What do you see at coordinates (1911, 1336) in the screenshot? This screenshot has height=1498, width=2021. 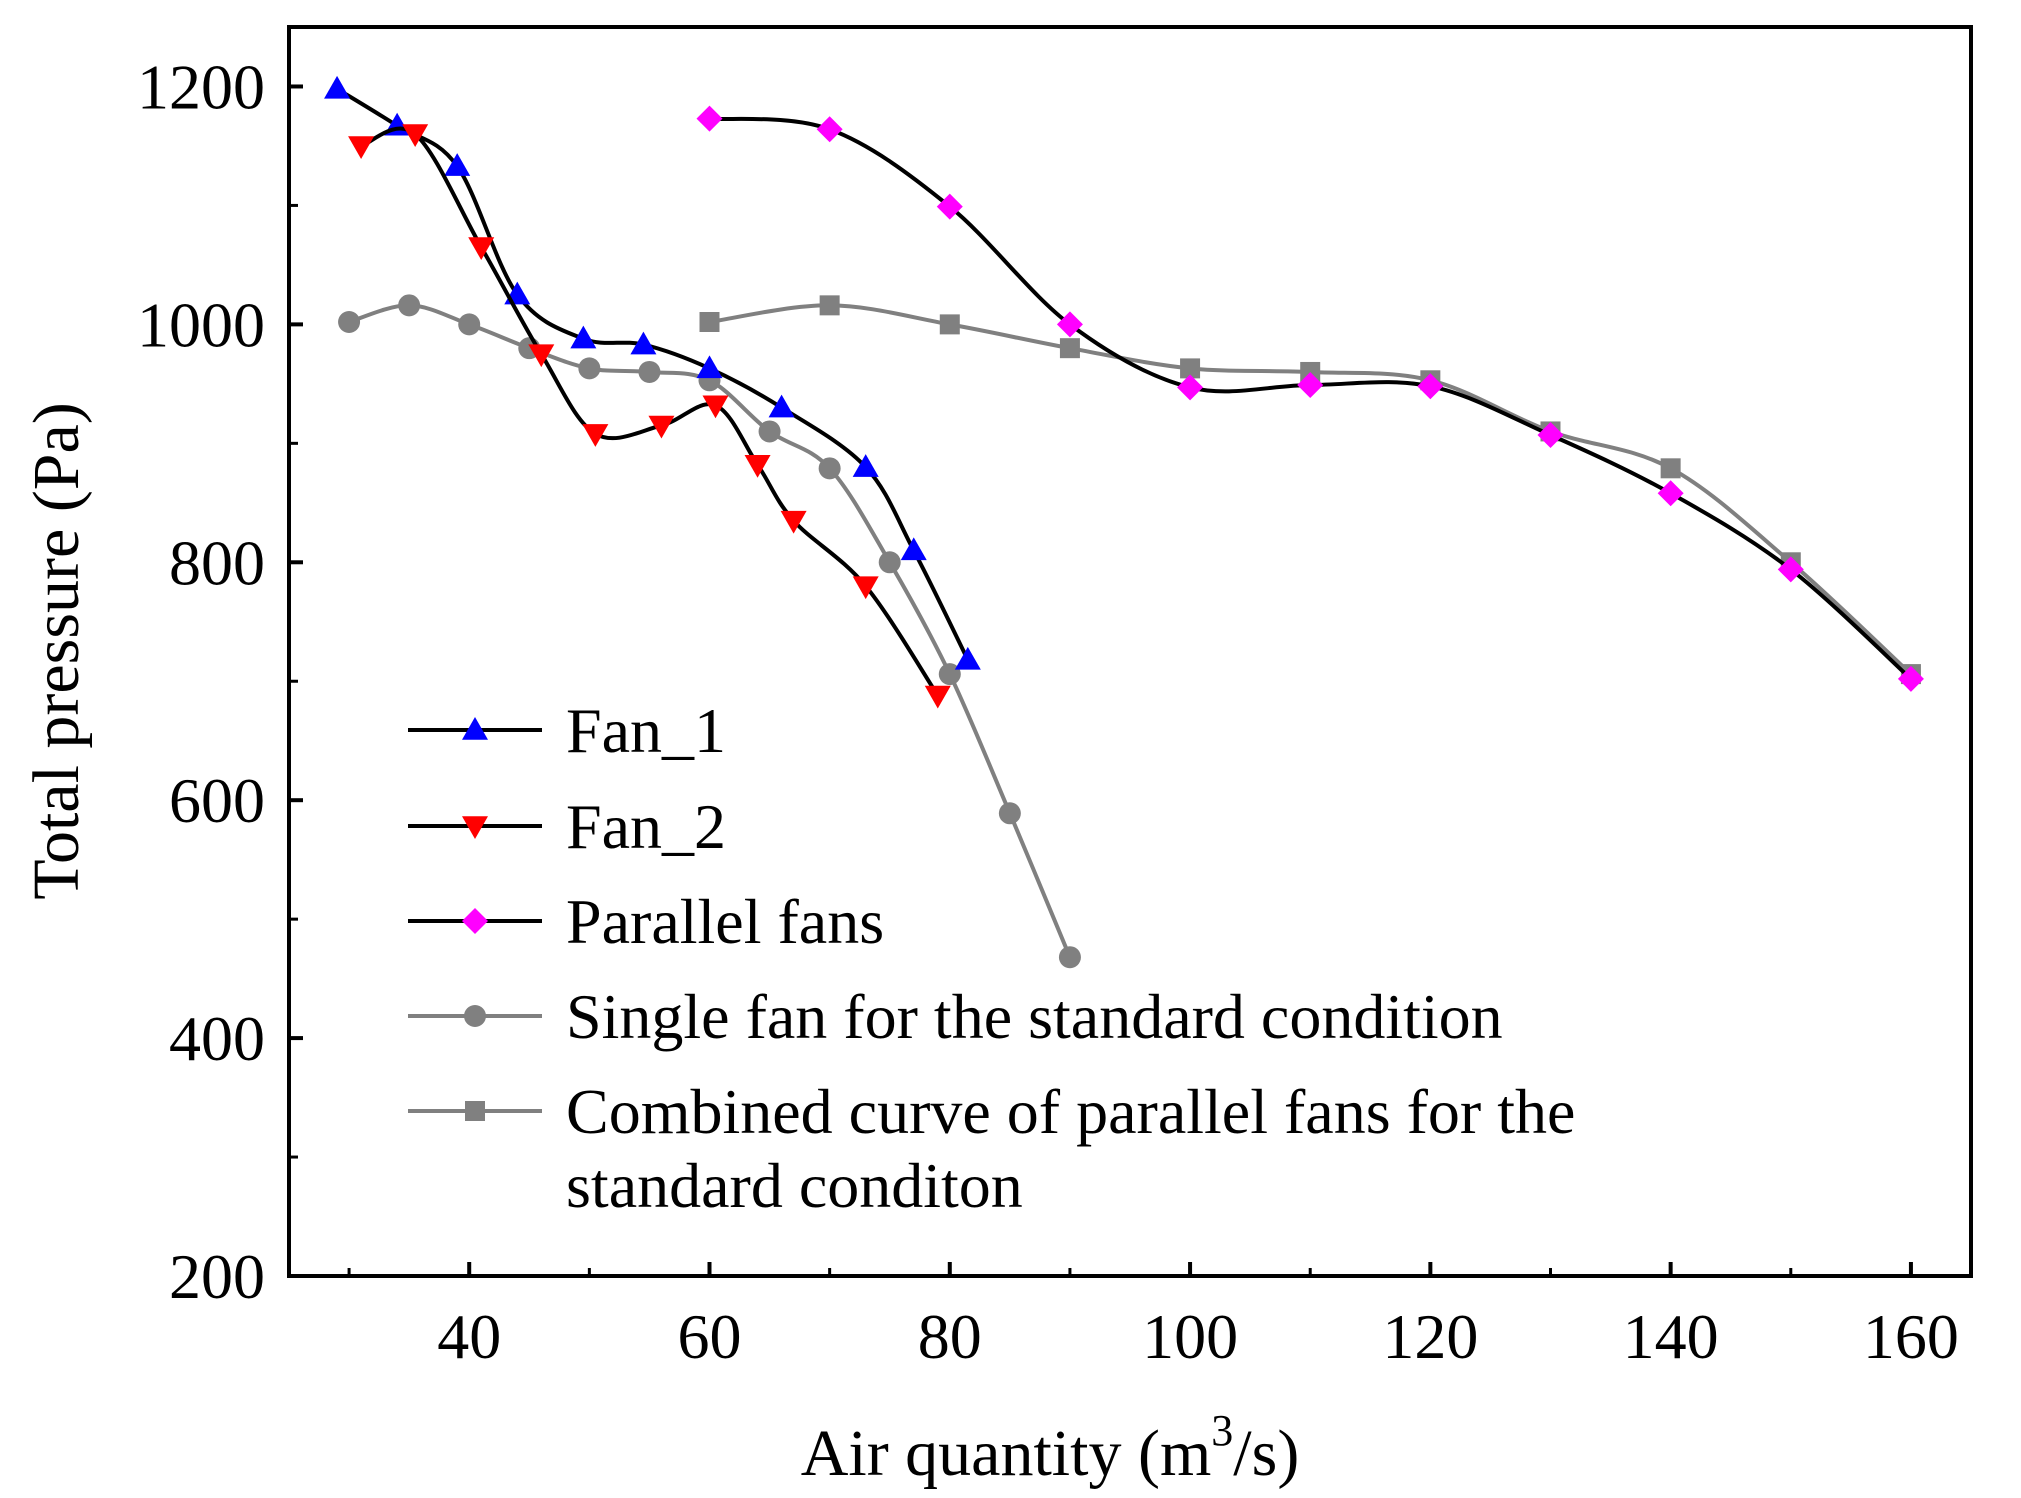 I see `x-tick-label-160: 160` at bounding box center [1911, 1336].